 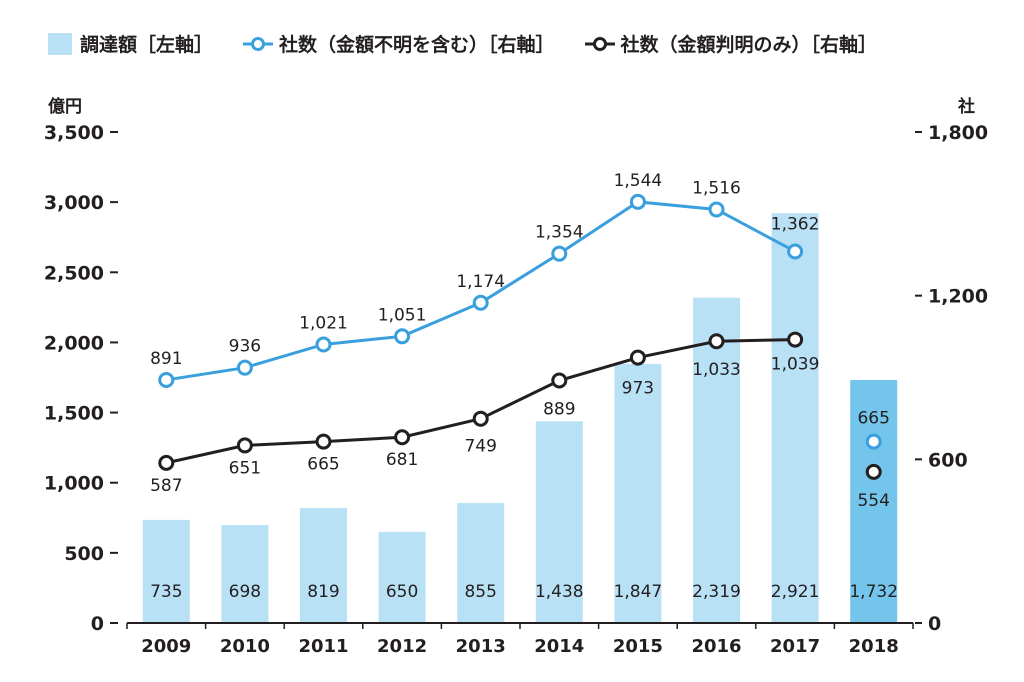 I want to click on series-all-value-label: 1,362, so click(x=795, y=224).